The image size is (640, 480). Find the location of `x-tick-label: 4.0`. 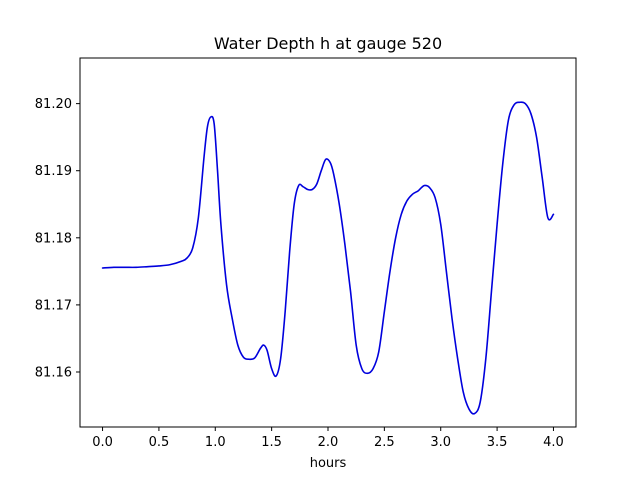

x-tick-label: 4.0 is located at coordinates (553, 442).